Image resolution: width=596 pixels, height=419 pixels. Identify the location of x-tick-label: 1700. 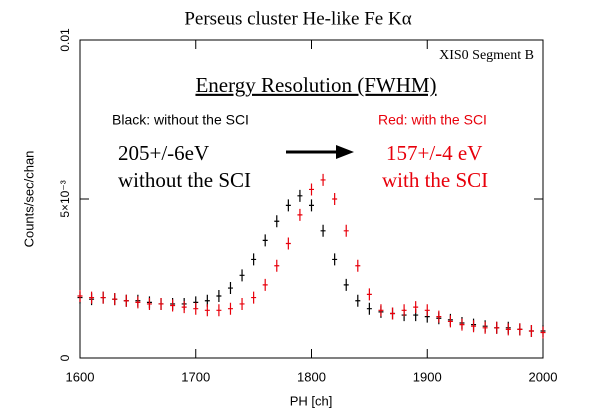
(195, 376).